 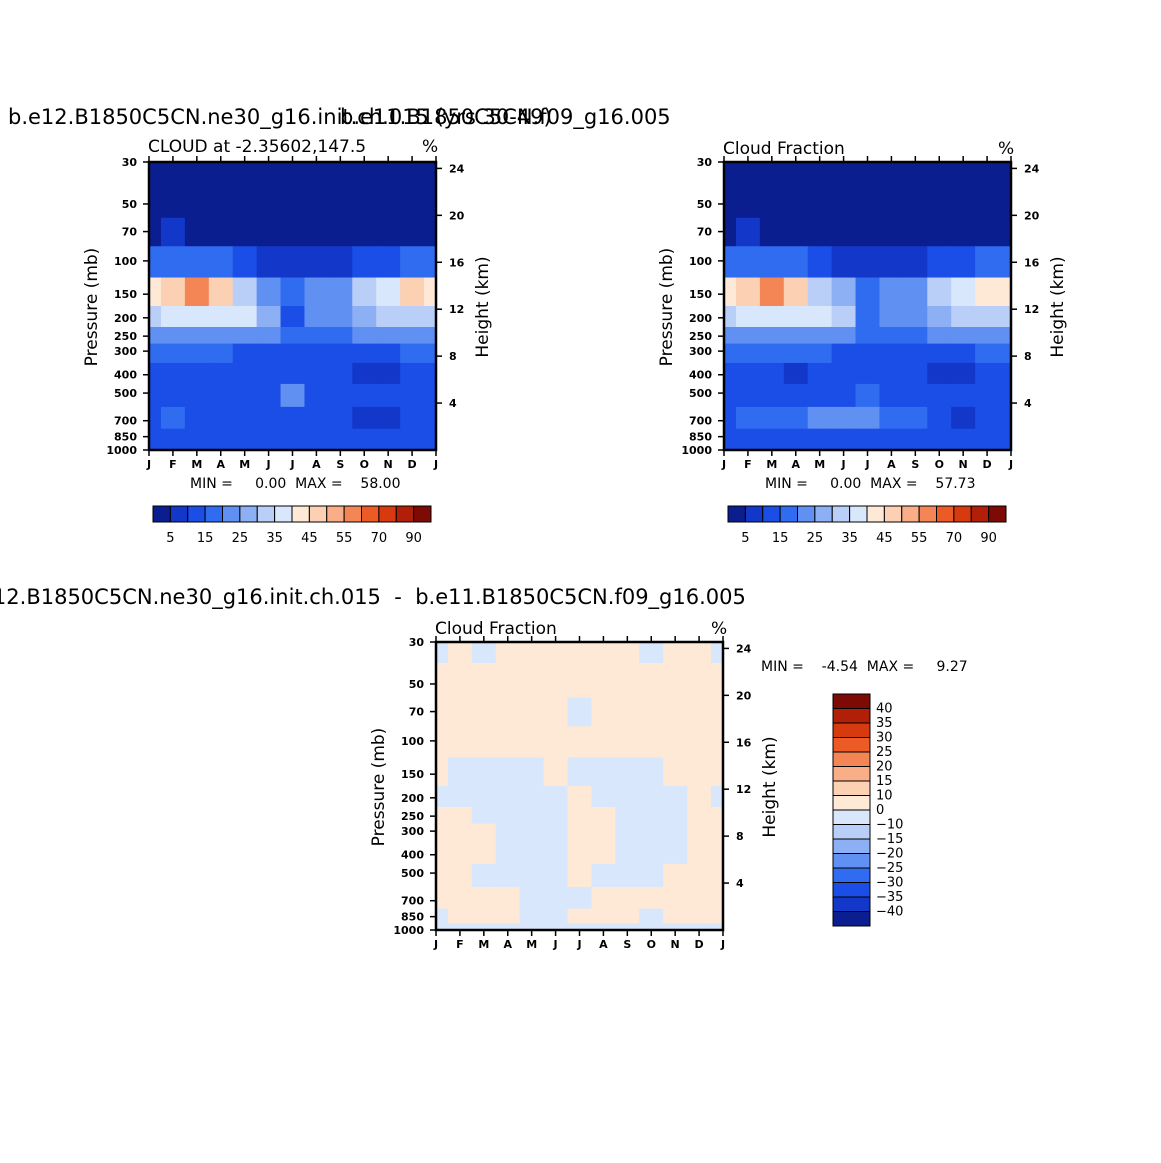 I want to click on panel-2-ylabel-9: 500, so click(x=700, y=393).